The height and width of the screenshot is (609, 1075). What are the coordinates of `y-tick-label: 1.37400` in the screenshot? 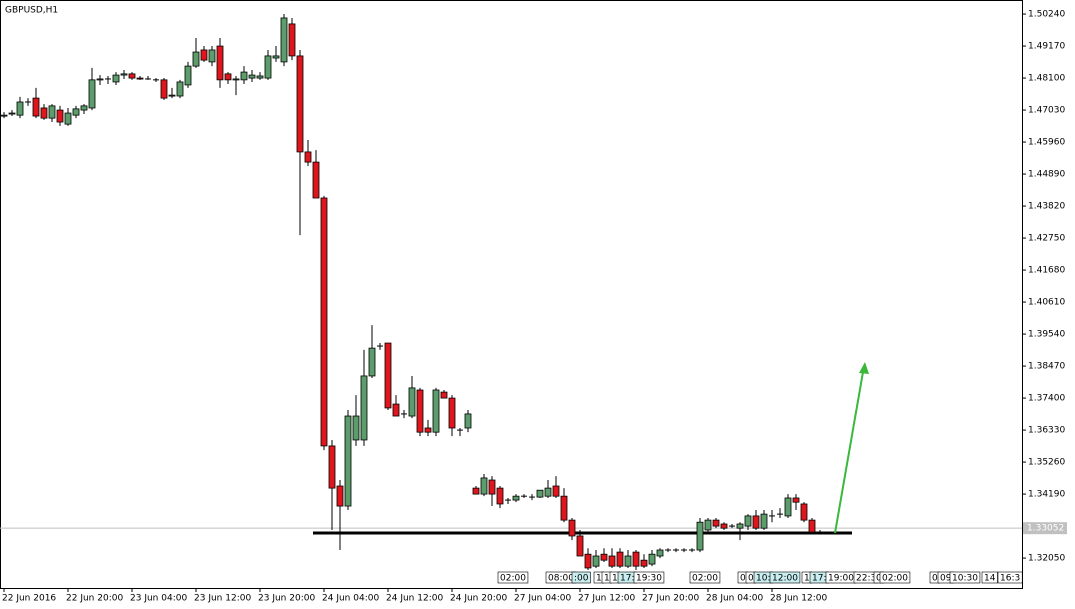 It's located at (1046, 399).